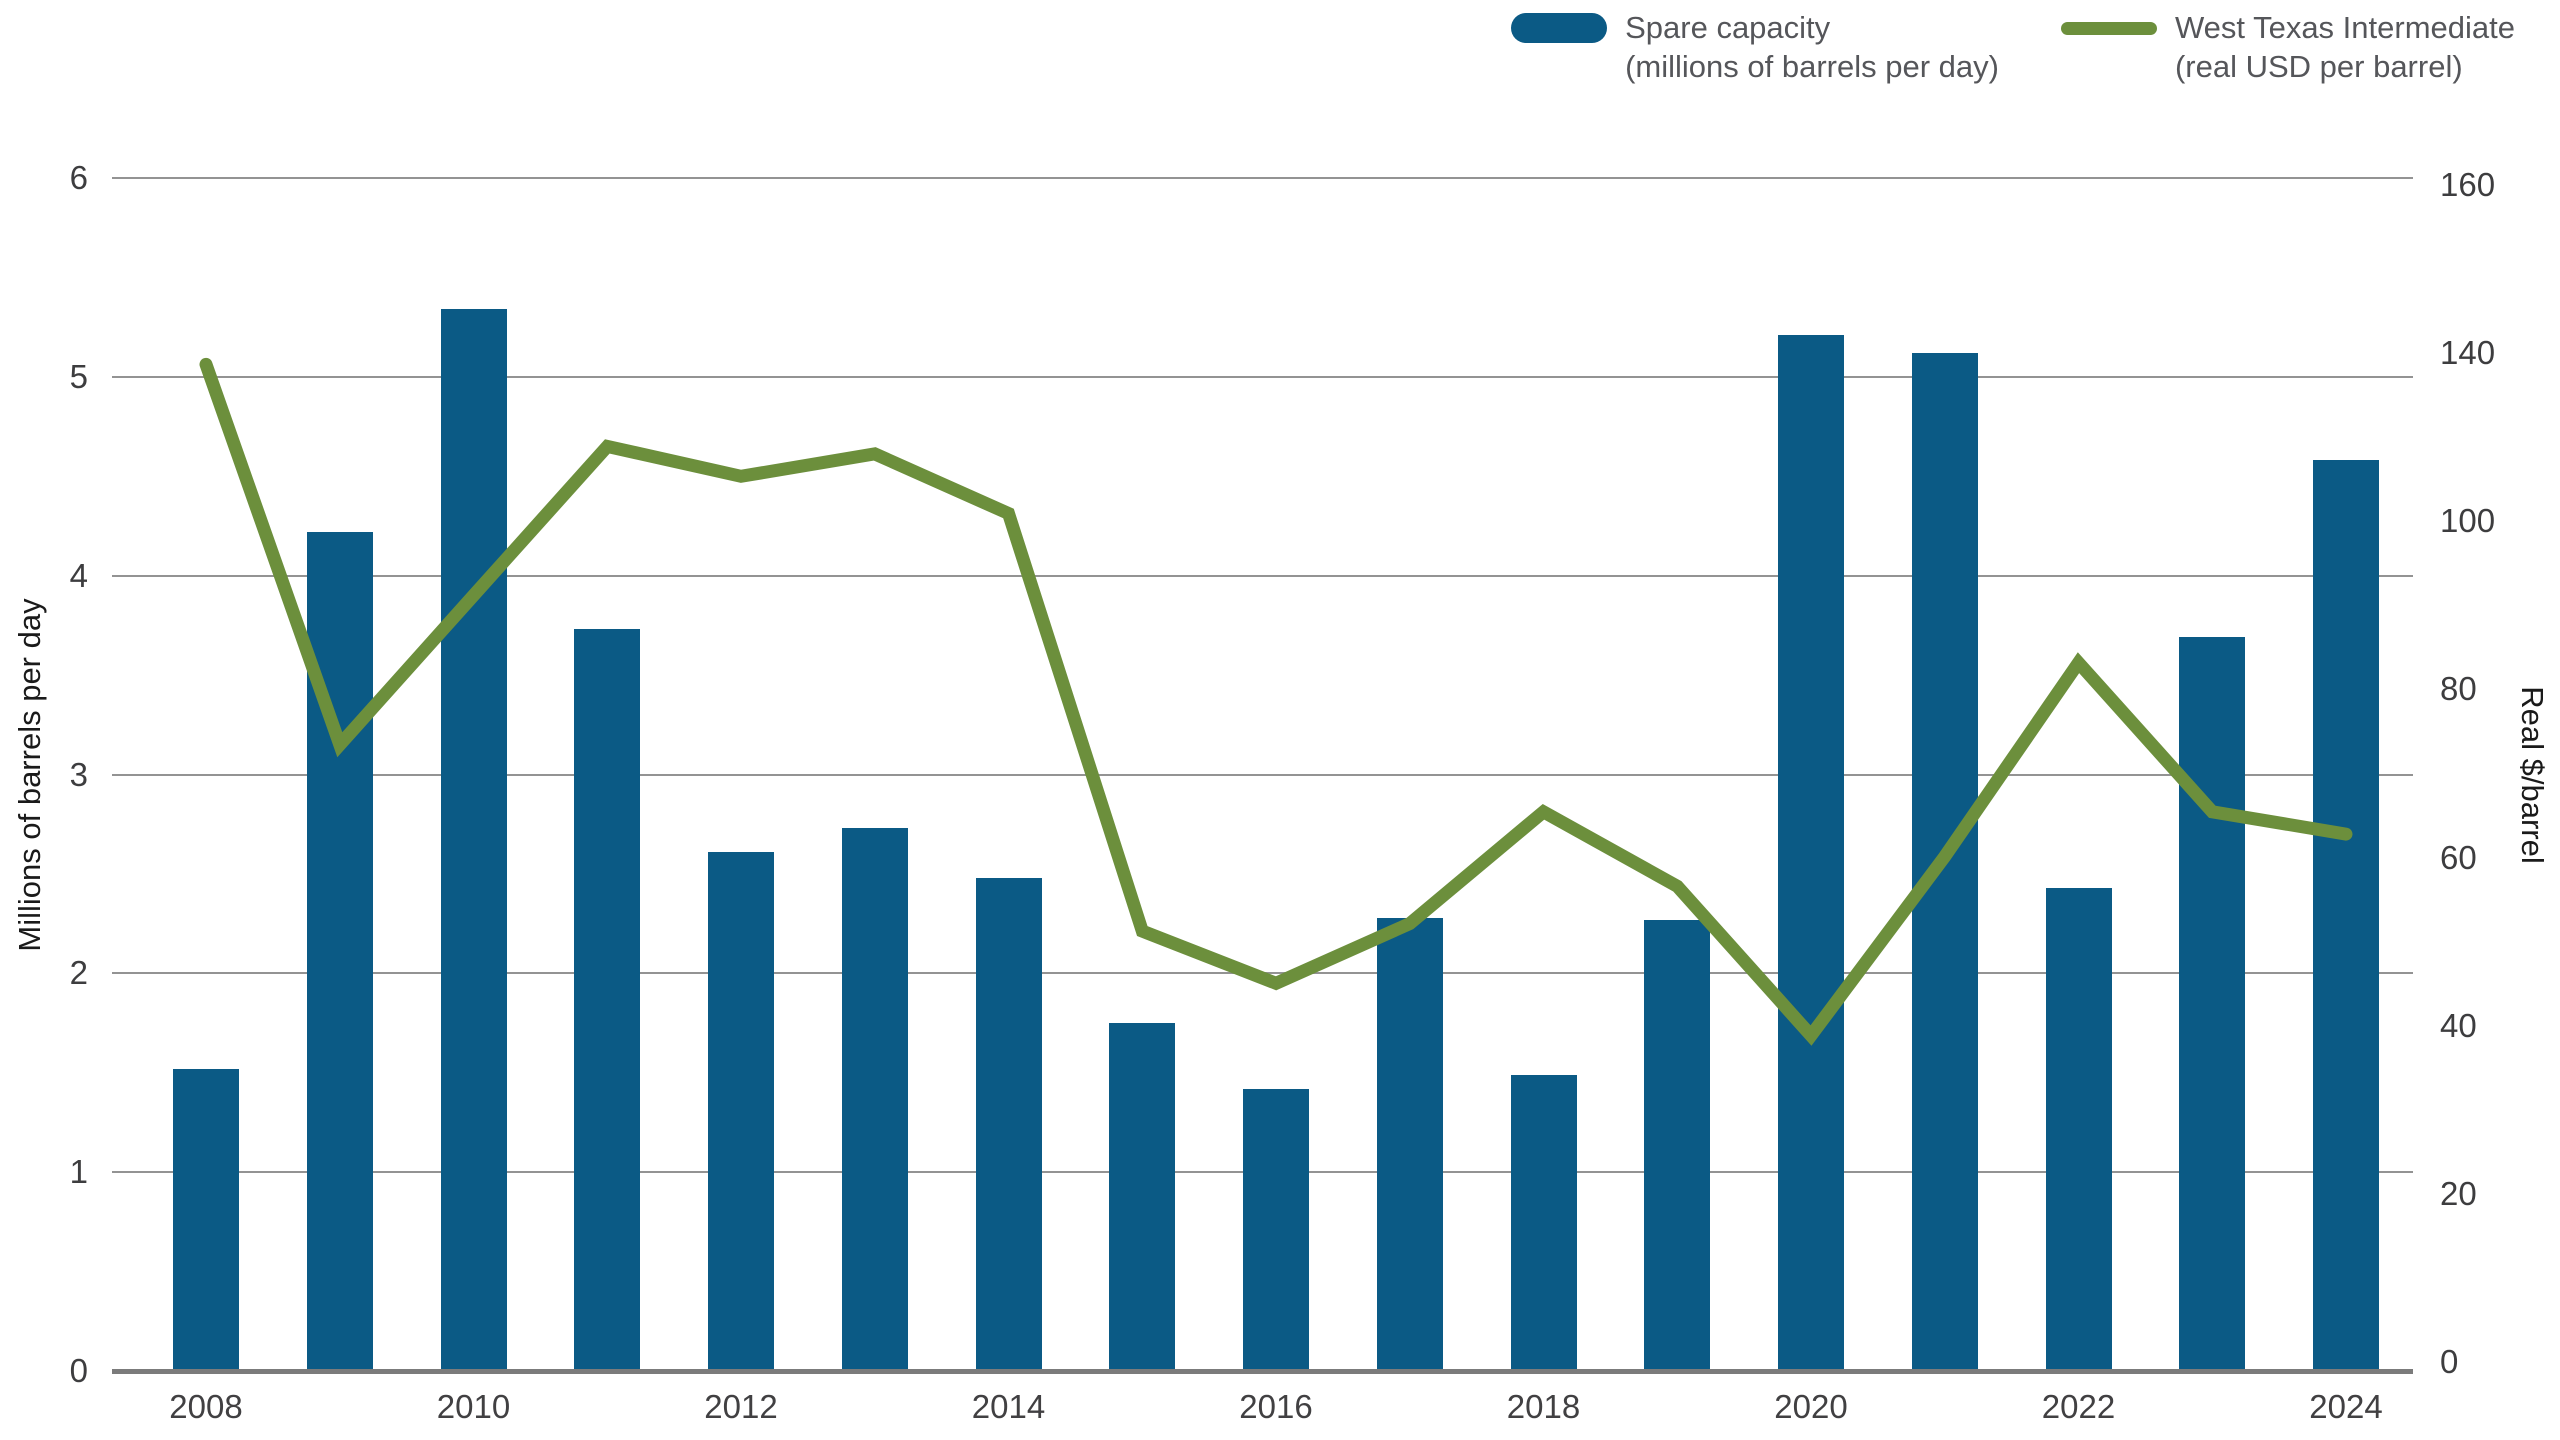  I want to click on spare-capacity-bar-2013, so click(874, 1099).